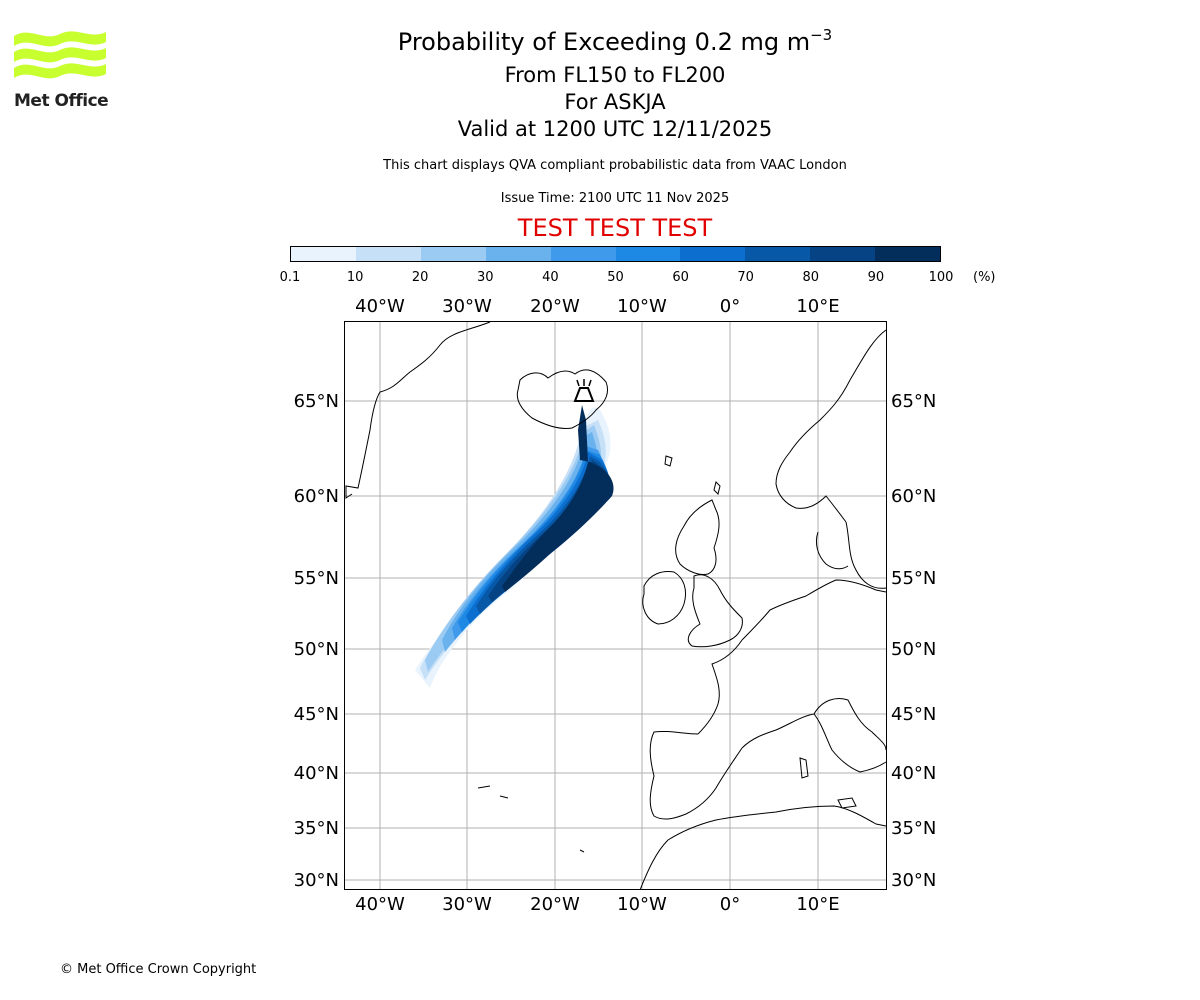  What do you see at coordinates (316, 828) in the screenshot?
I see `latitude-label-left: 35°N` at bounding box center [316, 828].